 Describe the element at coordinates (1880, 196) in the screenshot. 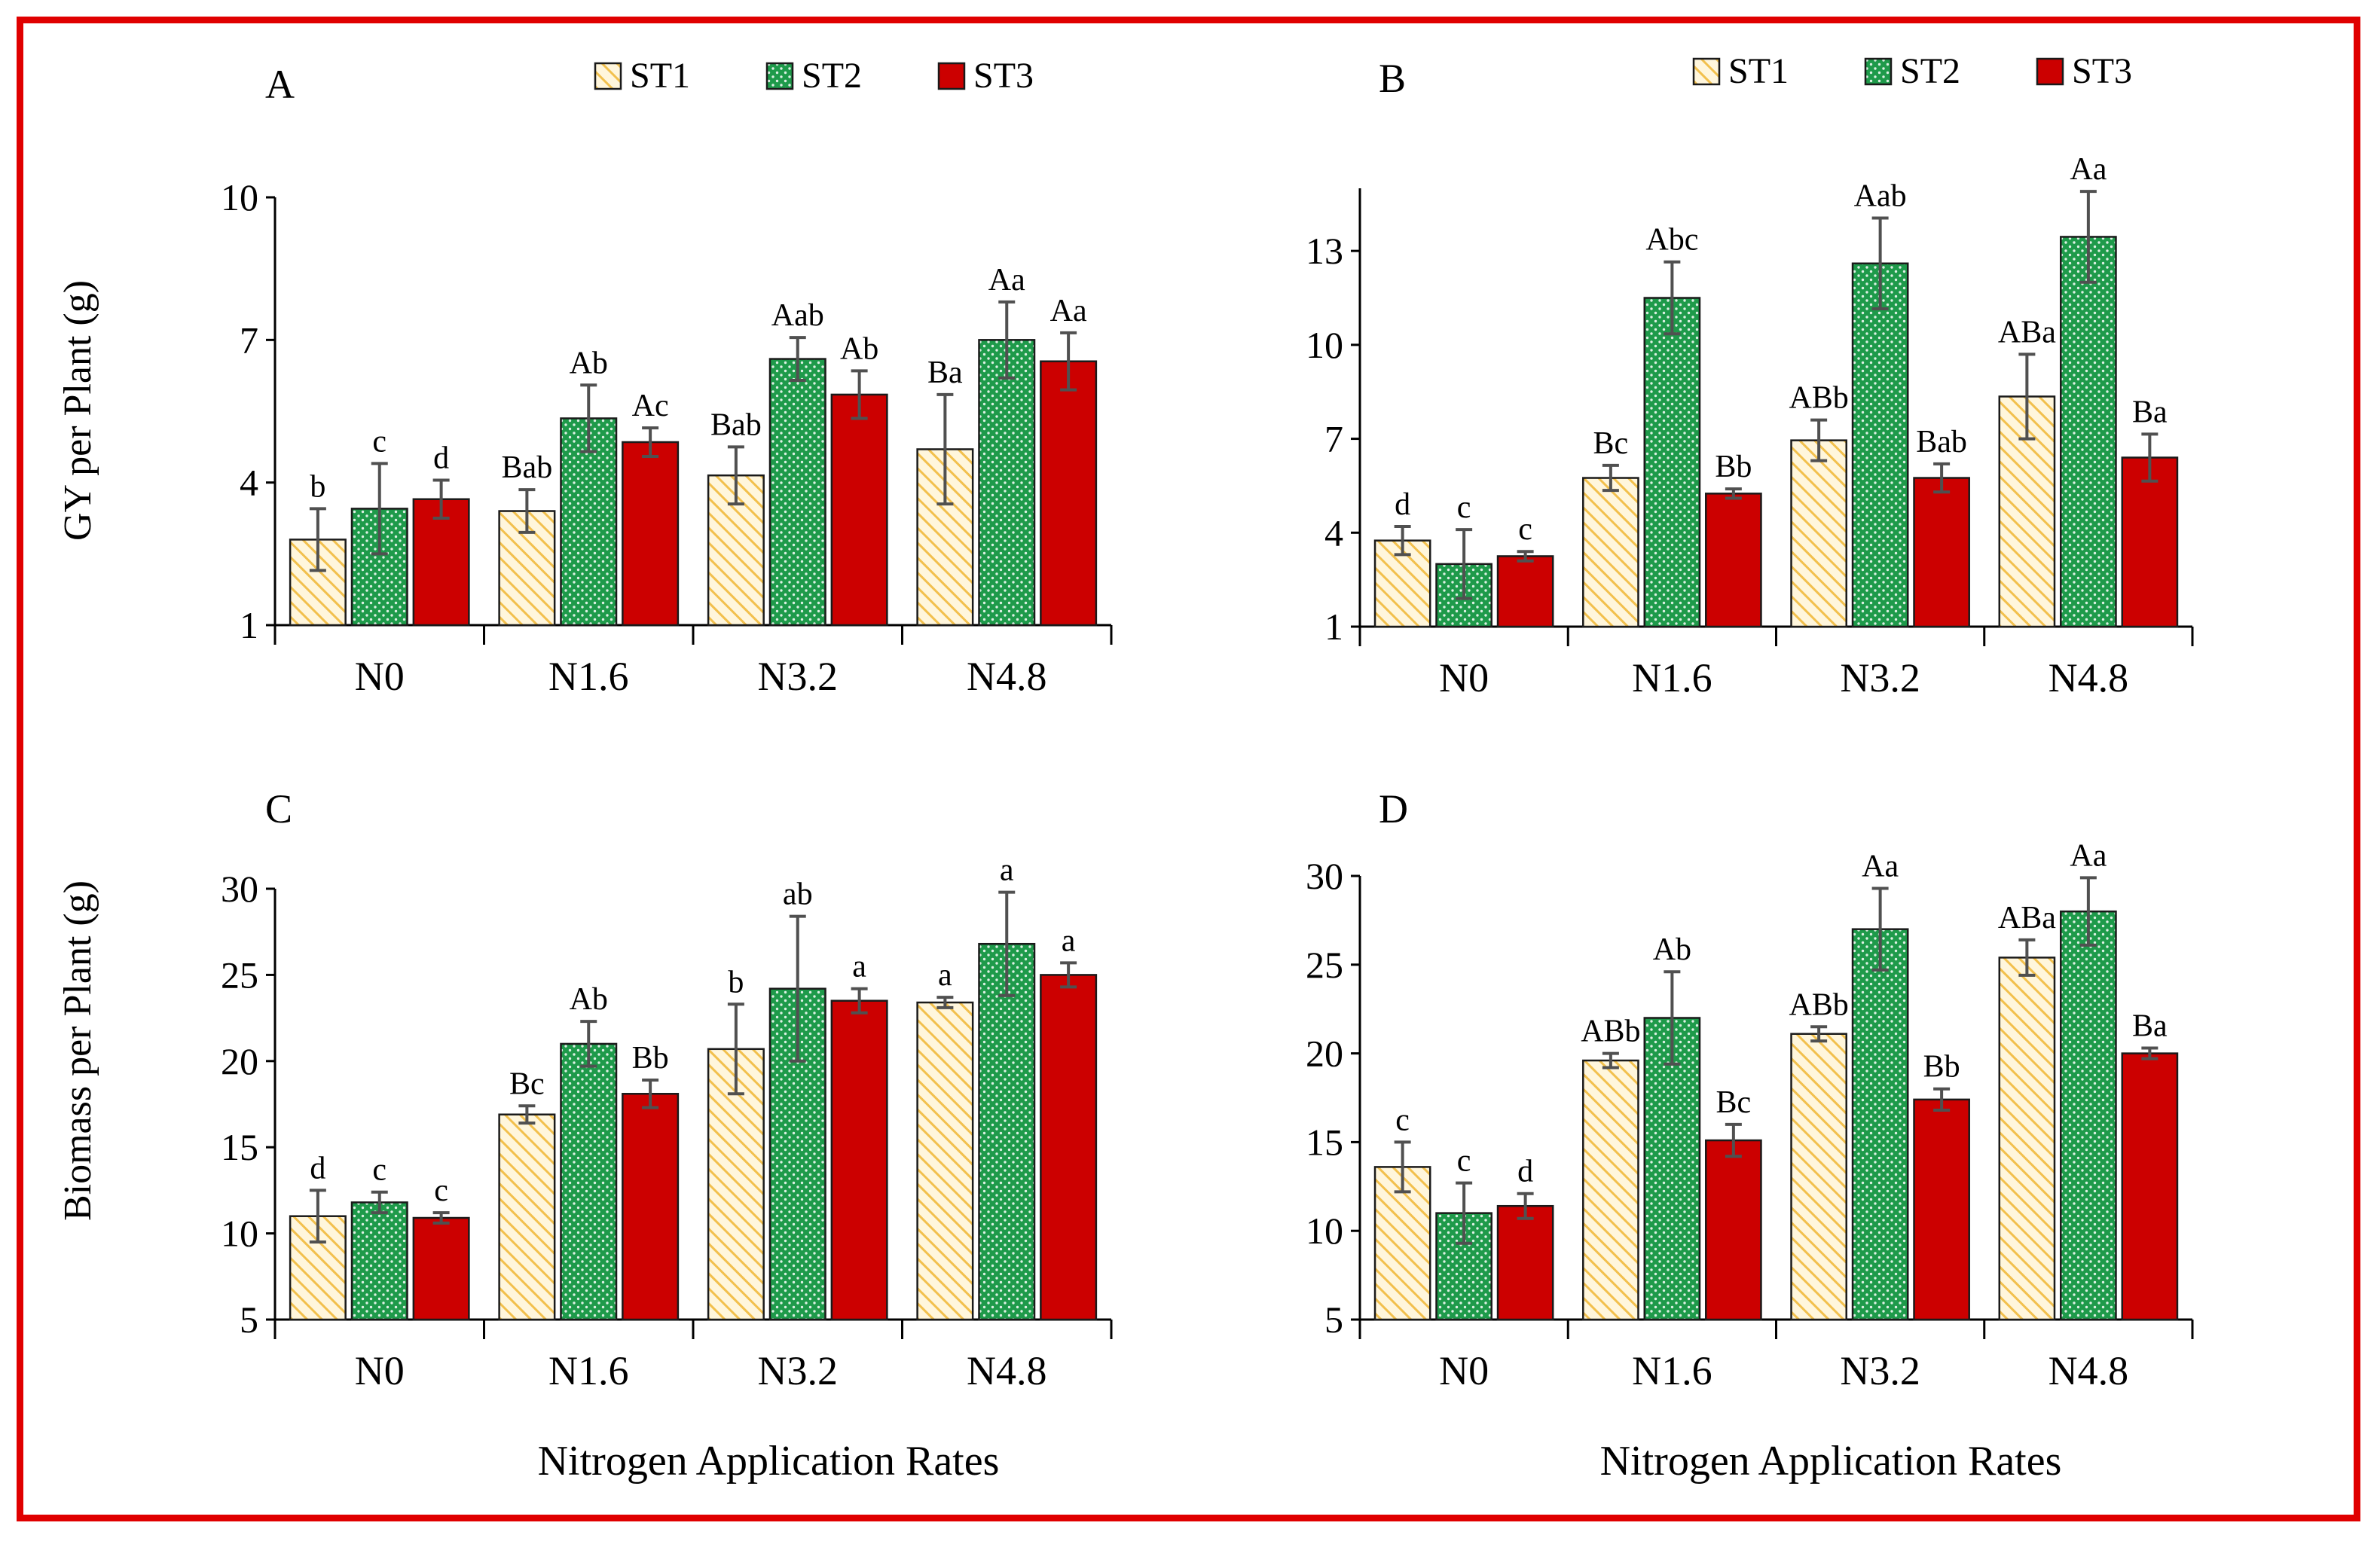

I see `significance-label: Aab` at that location.